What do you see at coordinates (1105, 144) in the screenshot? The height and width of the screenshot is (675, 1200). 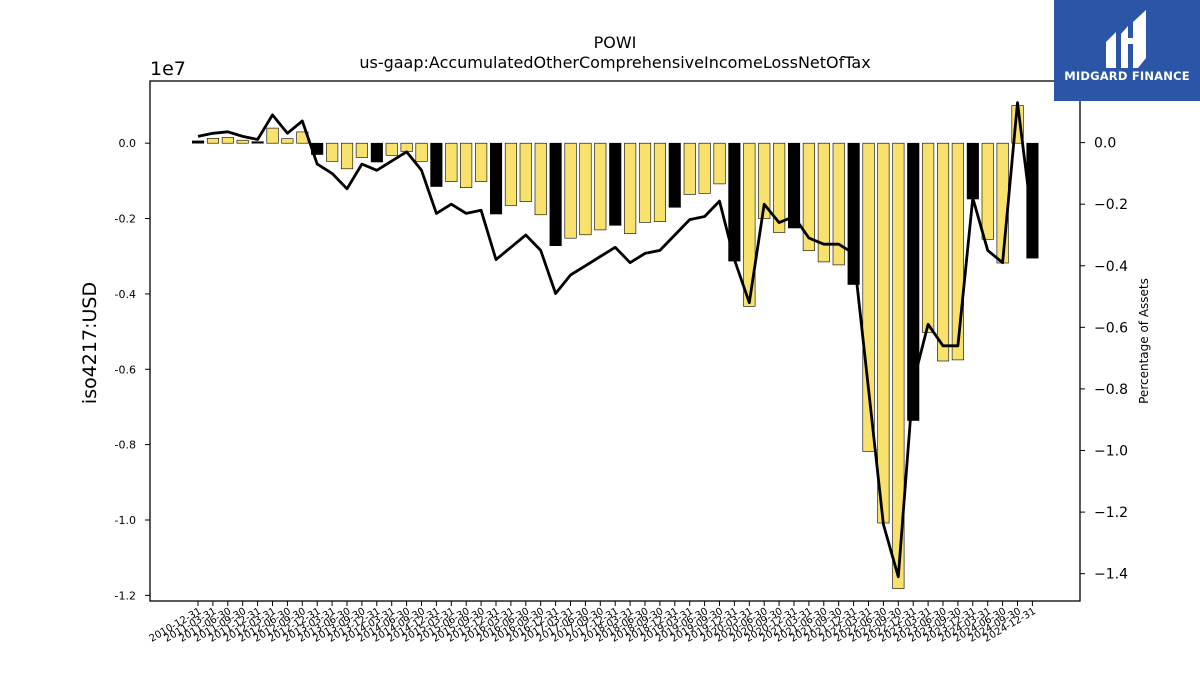 I see `y-tick-right-label: 0.0` at bounding box center [1105, 144].